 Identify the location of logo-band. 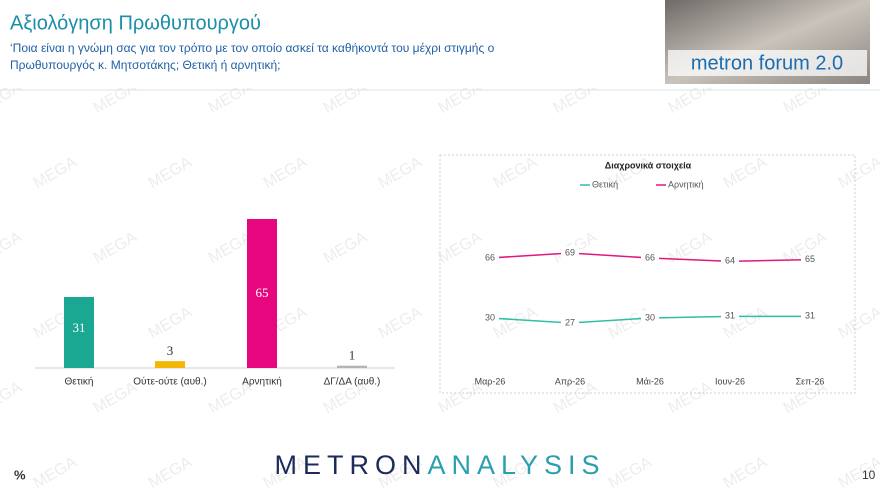
(767, 63).